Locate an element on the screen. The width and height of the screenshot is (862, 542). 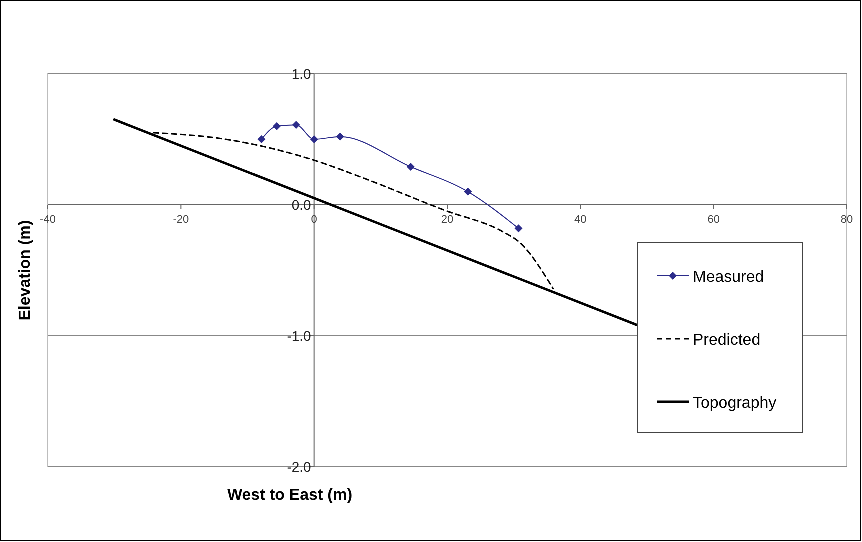
y-axis-title: Elevation (m) is located at coordinates (25, 270).